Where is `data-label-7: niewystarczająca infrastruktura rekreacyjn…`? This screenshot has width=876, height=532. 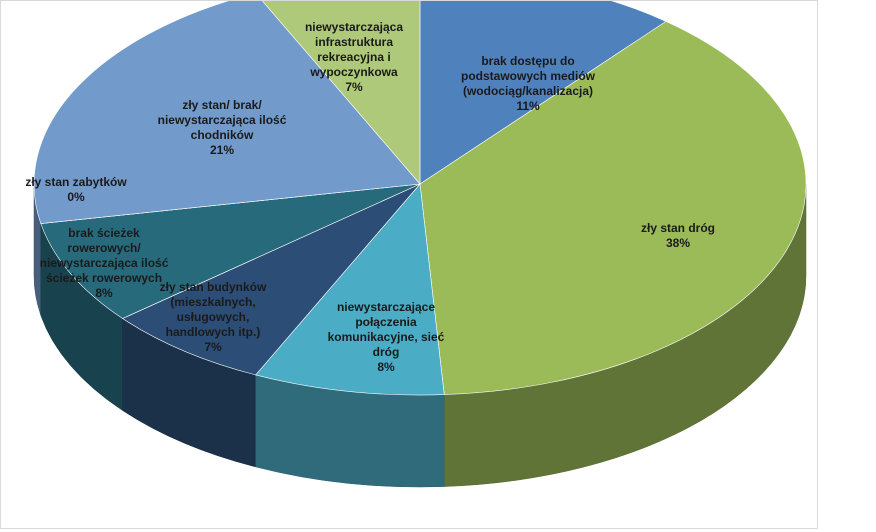 data-label-7: niewystarczająca infrastruktura rekreacyjn… is located at coordinates (354, 57).